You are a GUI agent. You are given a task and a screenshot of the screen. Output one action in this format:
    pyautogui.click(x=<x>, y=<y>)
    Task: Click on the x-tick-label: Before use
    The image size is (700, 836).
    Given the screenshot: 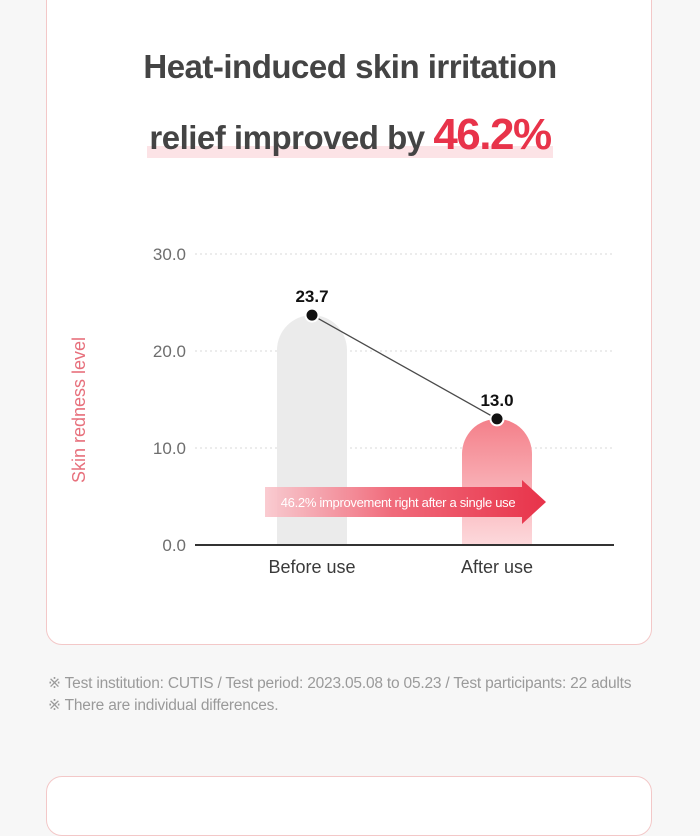 What is the action you would take?
    pyautogui.click(x=311, y=567)
    